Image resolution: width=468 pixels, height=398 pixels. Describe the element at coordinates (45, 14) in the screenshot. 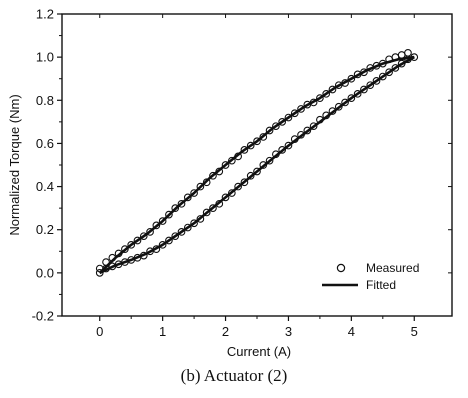

I see `y-tick-label-7: 1.2` at that location.